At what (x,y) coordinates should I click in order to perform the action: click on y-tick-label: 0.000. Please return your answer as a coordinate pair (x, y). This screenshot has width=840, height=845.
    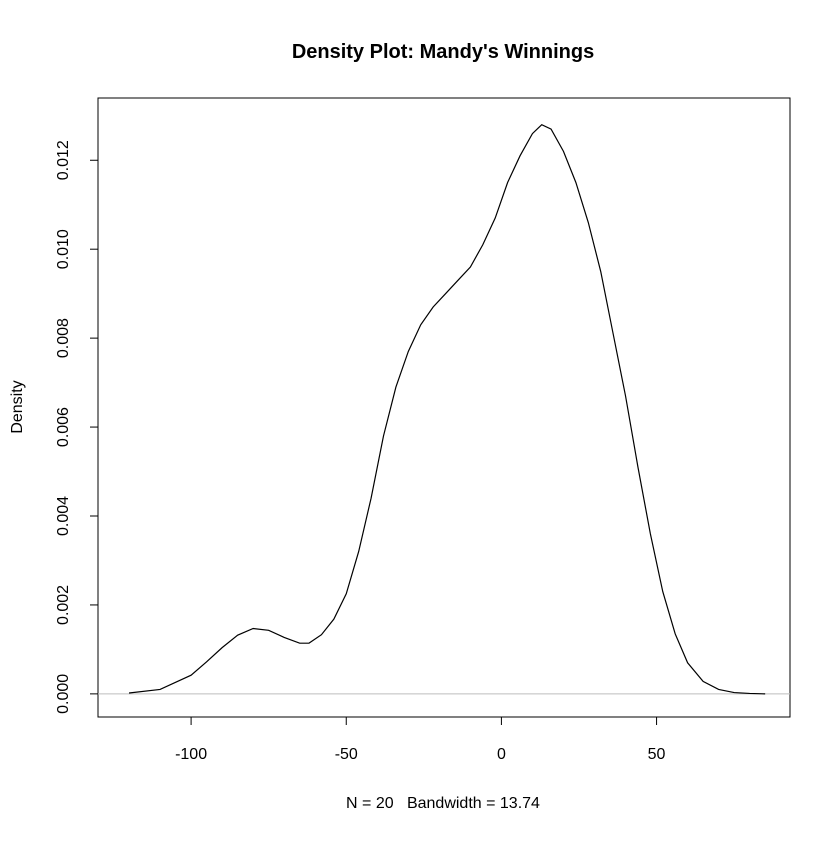
    Looking at the image, I should click on (63, 694).